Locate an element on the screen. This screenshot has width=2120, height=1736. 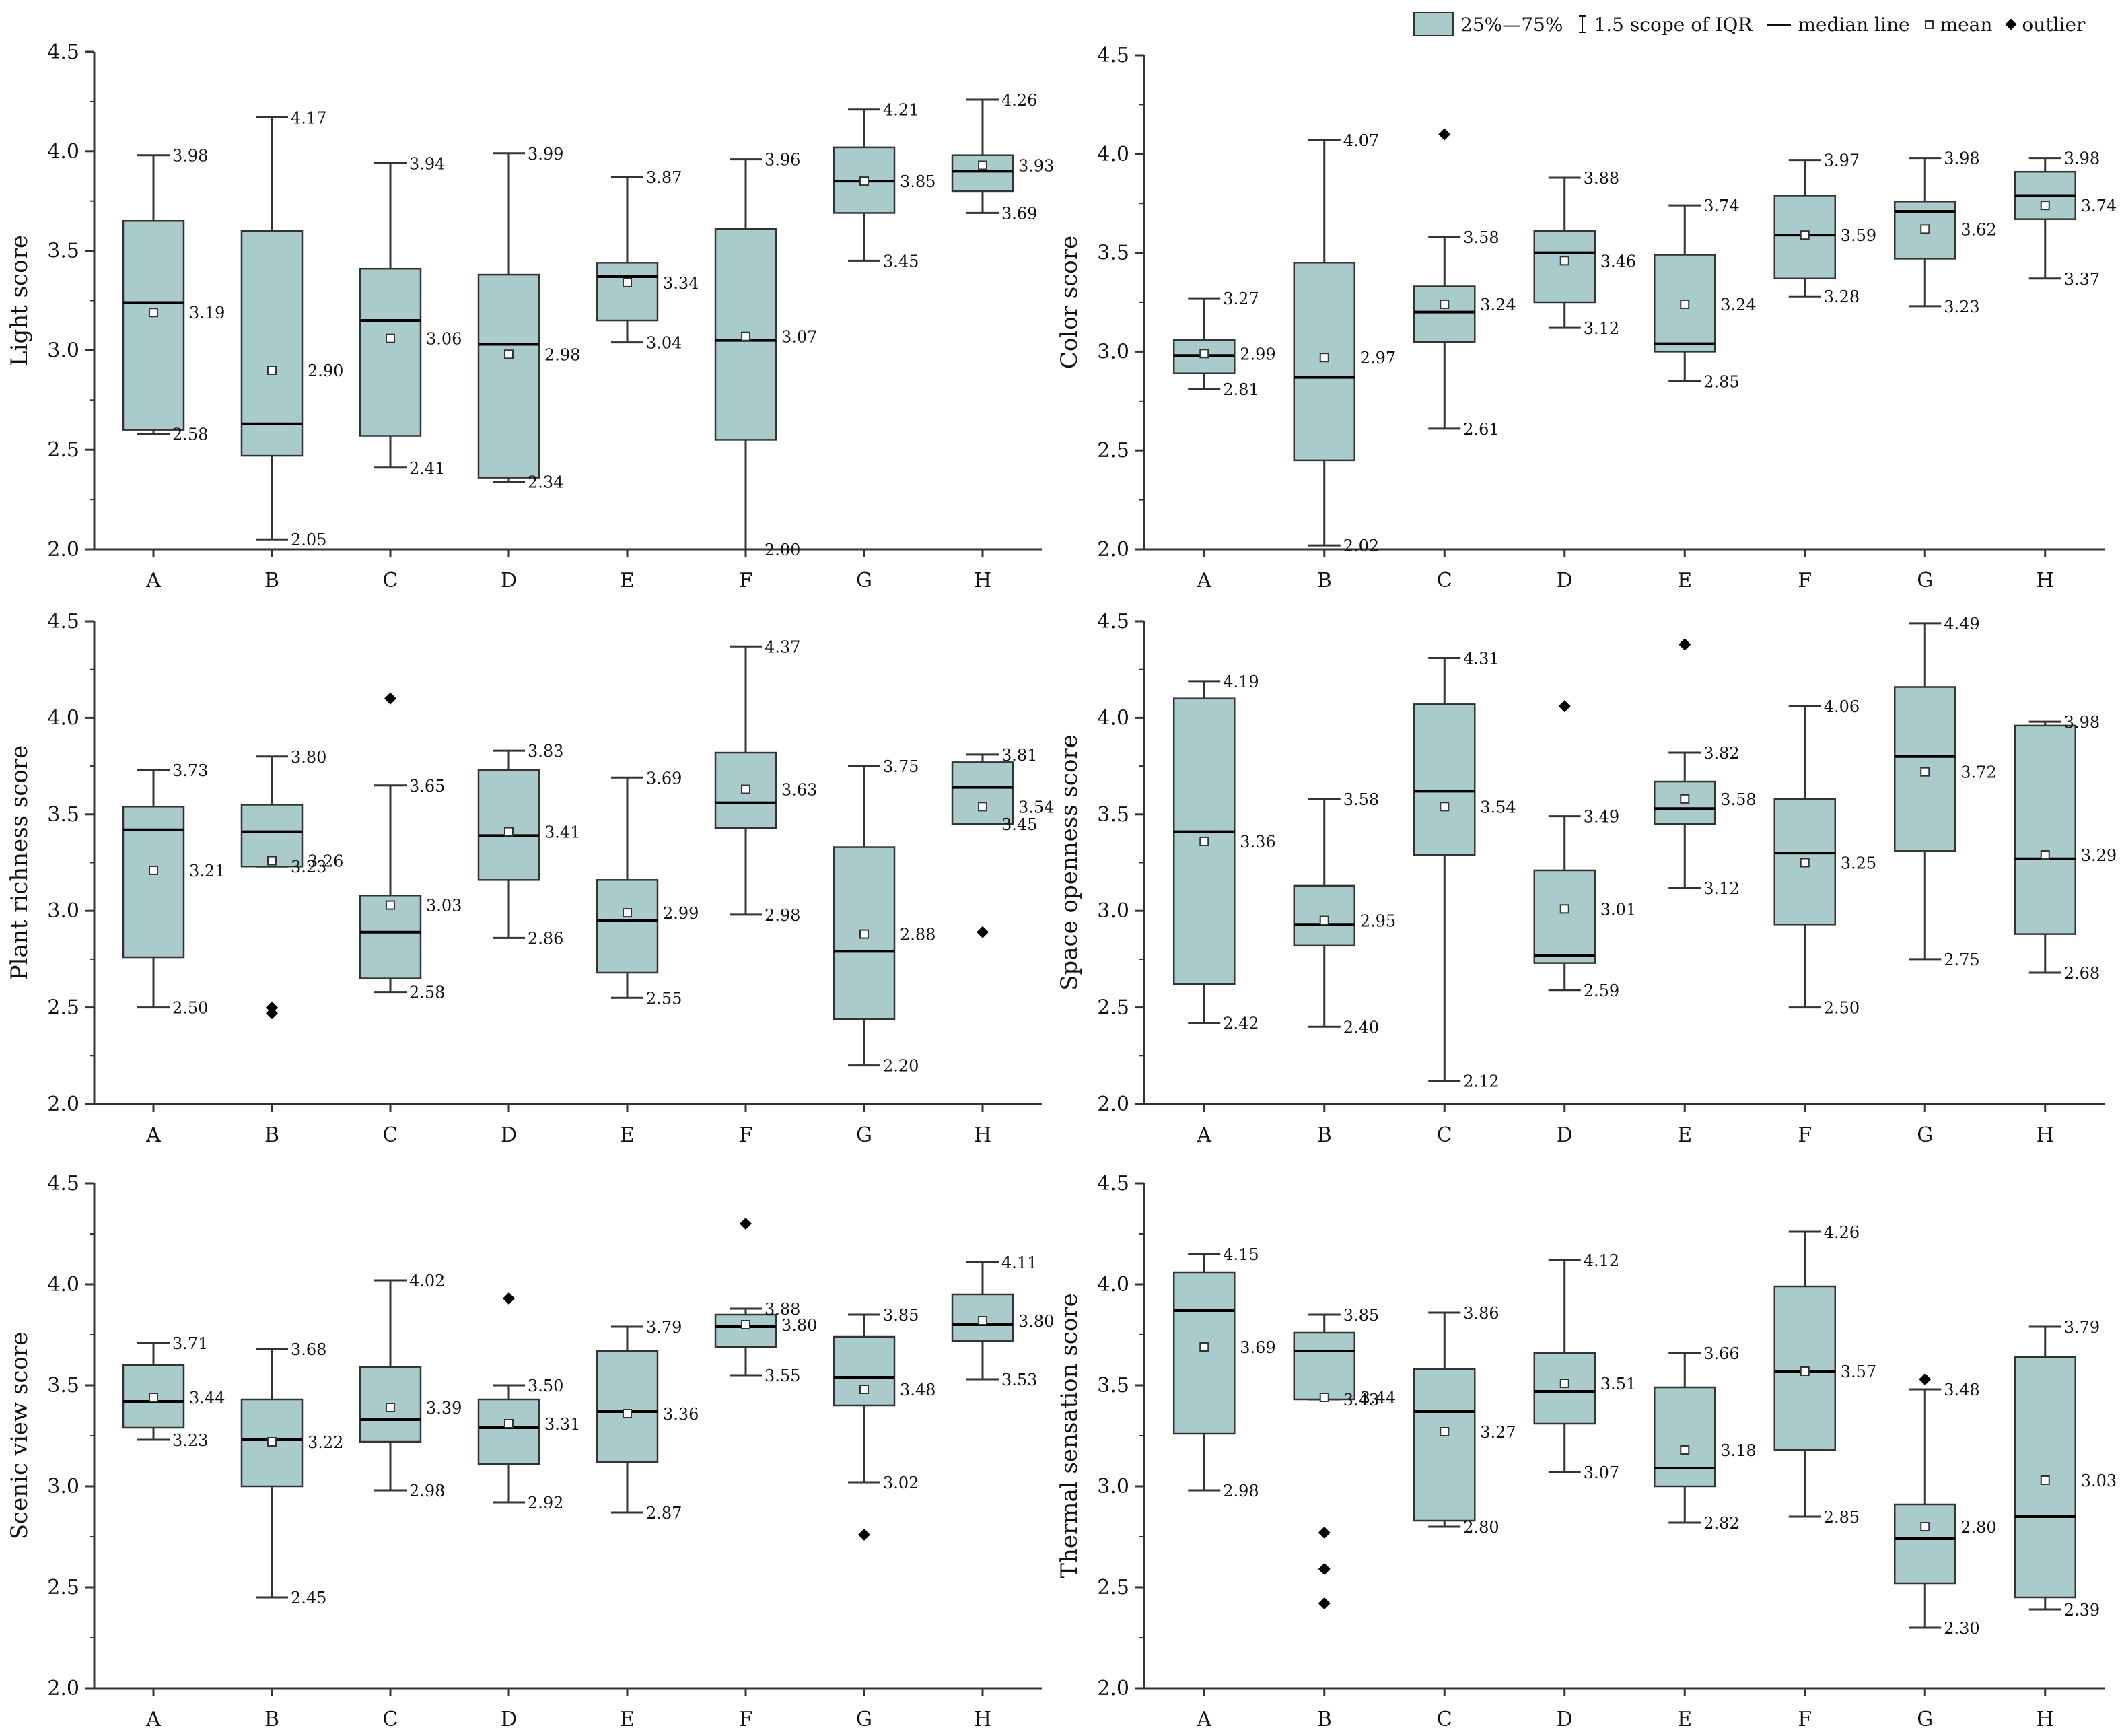
whisker-high-label: 3.69 is located at coordinates (664, 778).